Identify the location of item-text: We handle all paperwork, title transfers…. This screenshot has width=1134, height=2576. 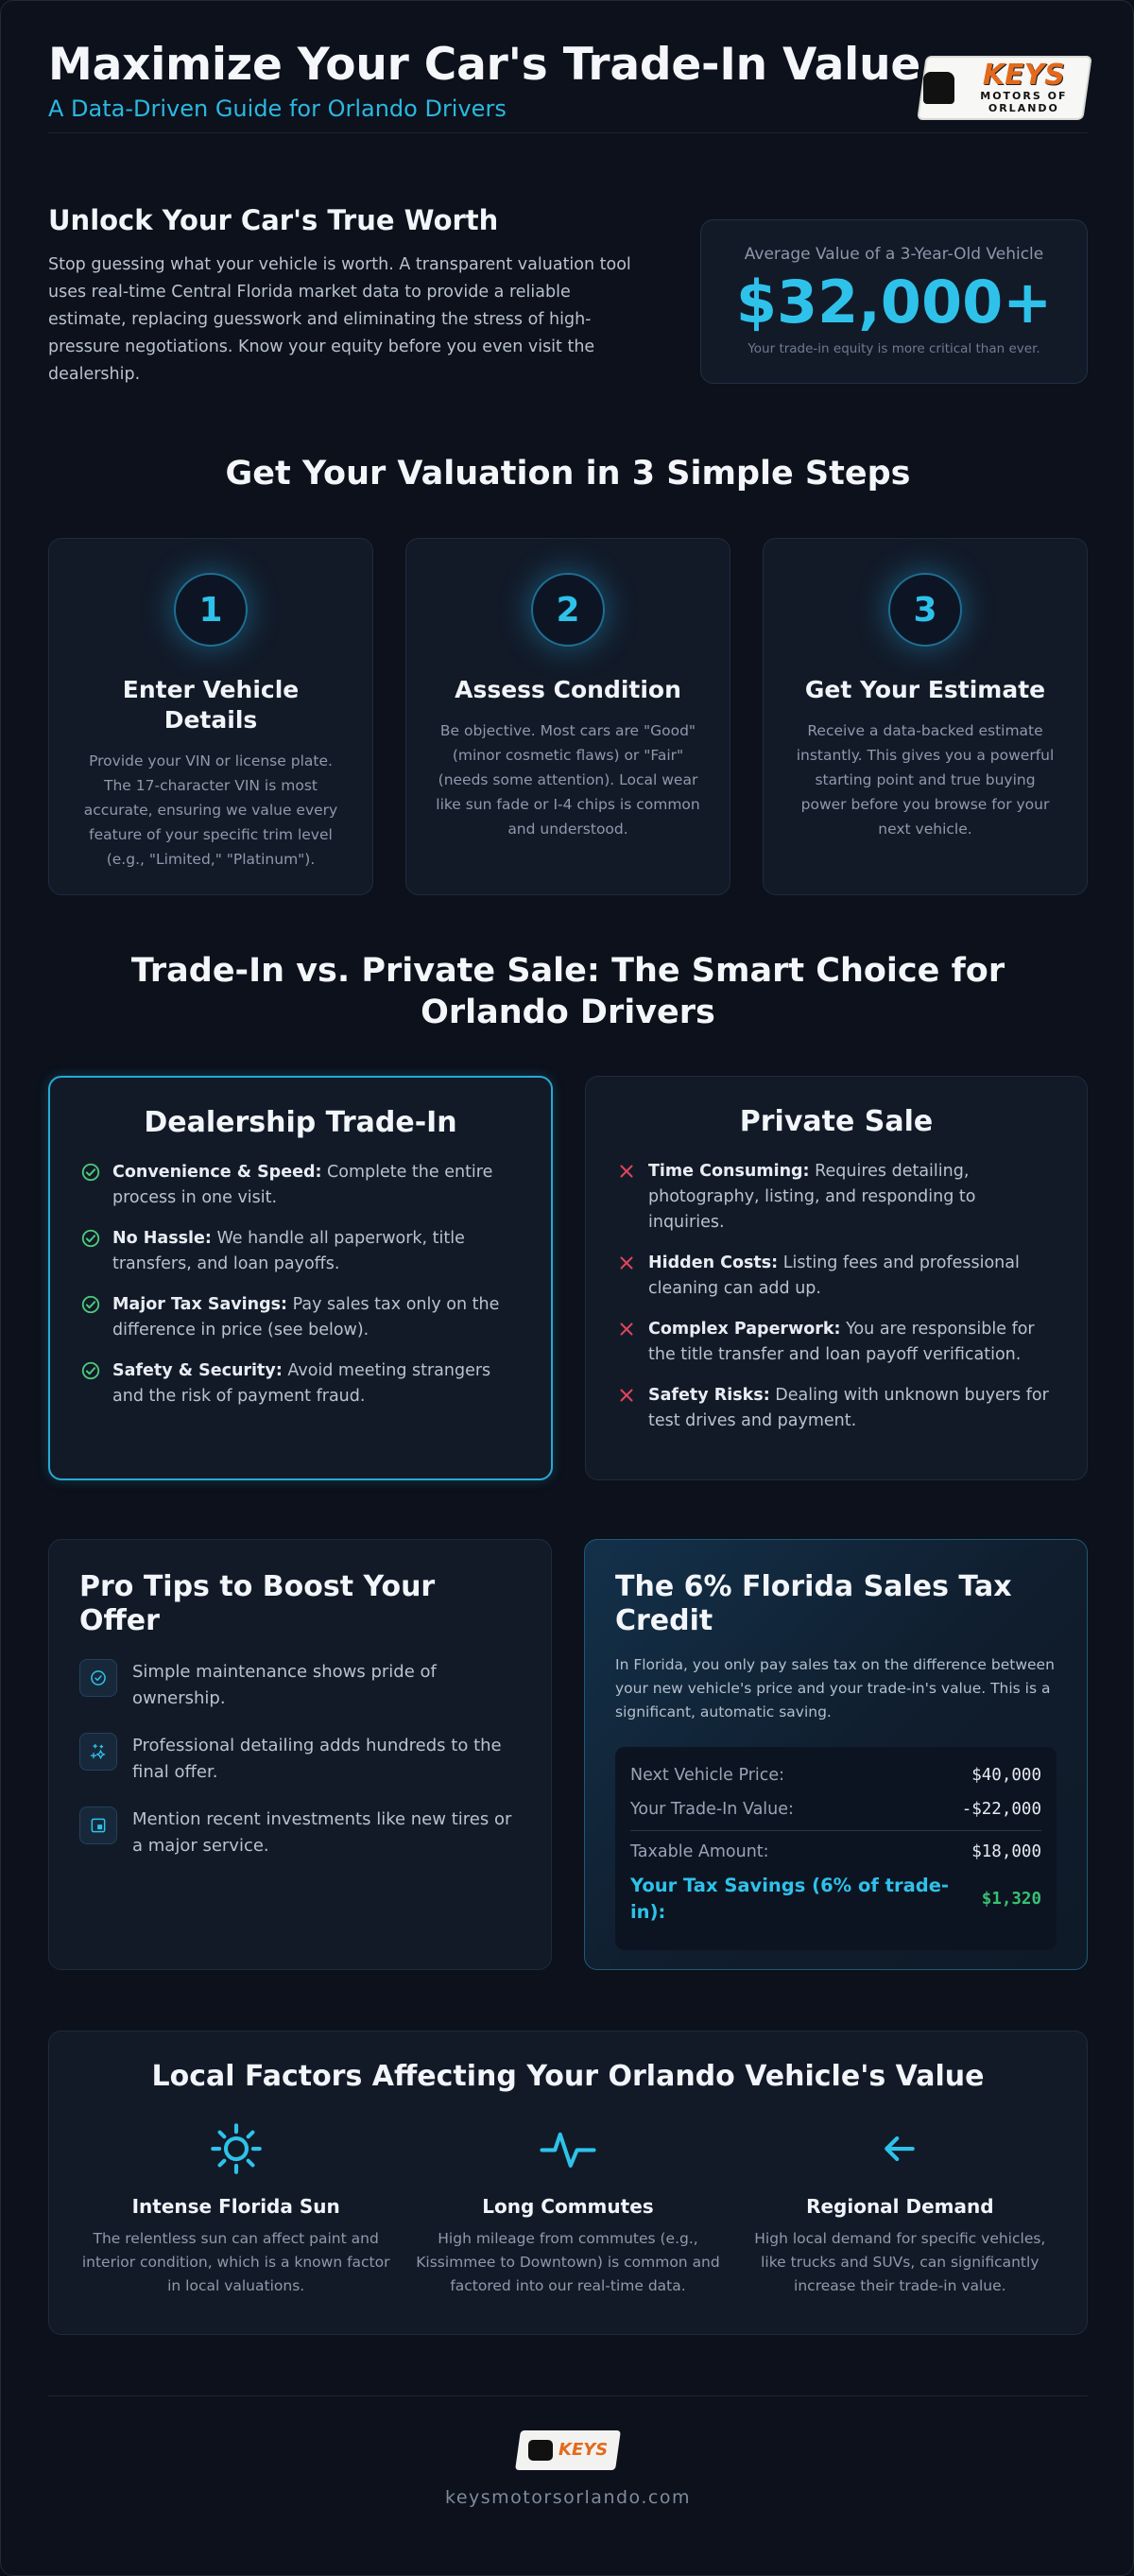
(288, 1251).